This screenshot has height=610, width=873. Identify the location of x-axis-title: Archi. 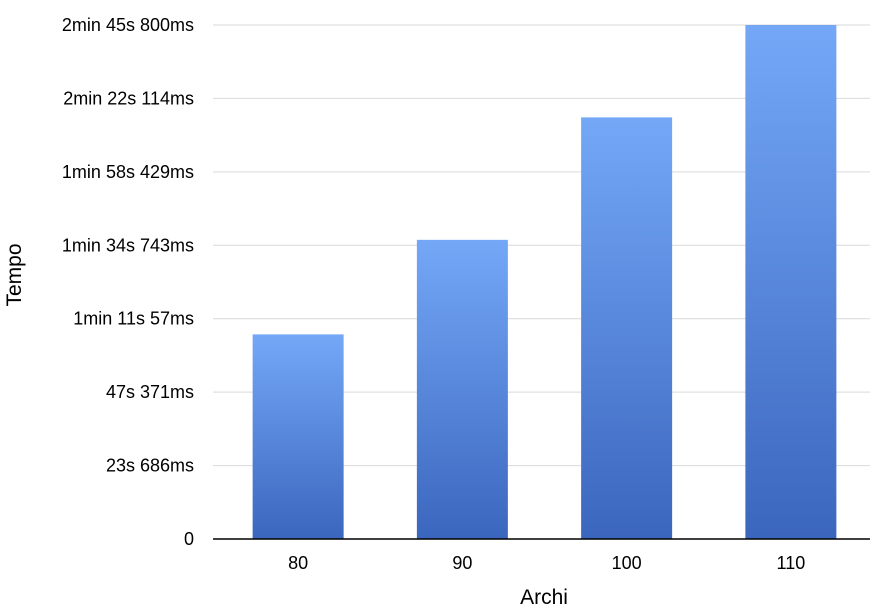
(544, 597).